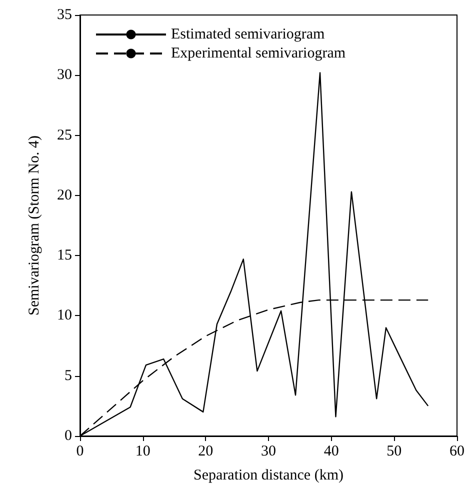 The width and height of the screenshot is (470, 503). I want to click on x-tick-label: 40, so click(331, 452).